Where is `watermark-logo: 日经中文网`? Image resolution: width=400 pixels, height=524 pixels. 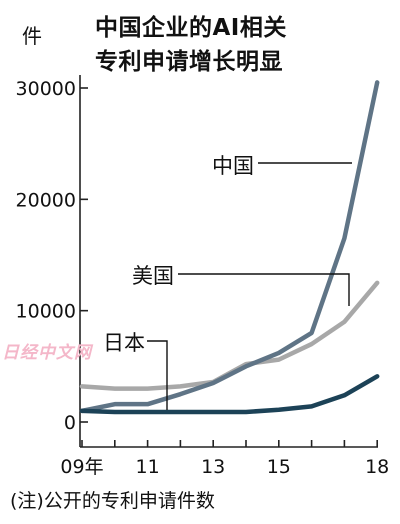
watermark-logo: 日经中文网 is located at coordinates (47, 353).